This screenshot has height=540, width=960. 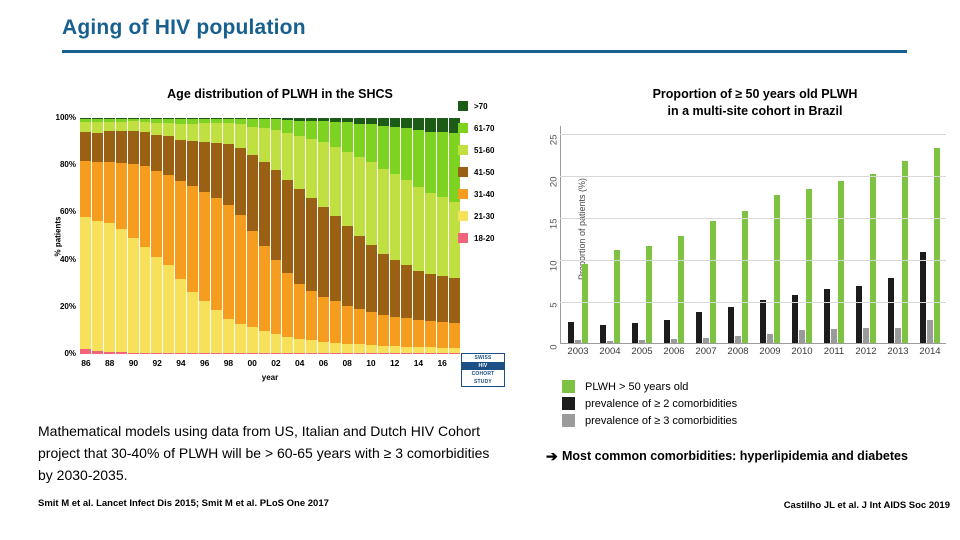 What do you see at coordinates (418, 363) in the screenshot?
I see `left-chart-xtick: 14` at bounding box center [418, 363].